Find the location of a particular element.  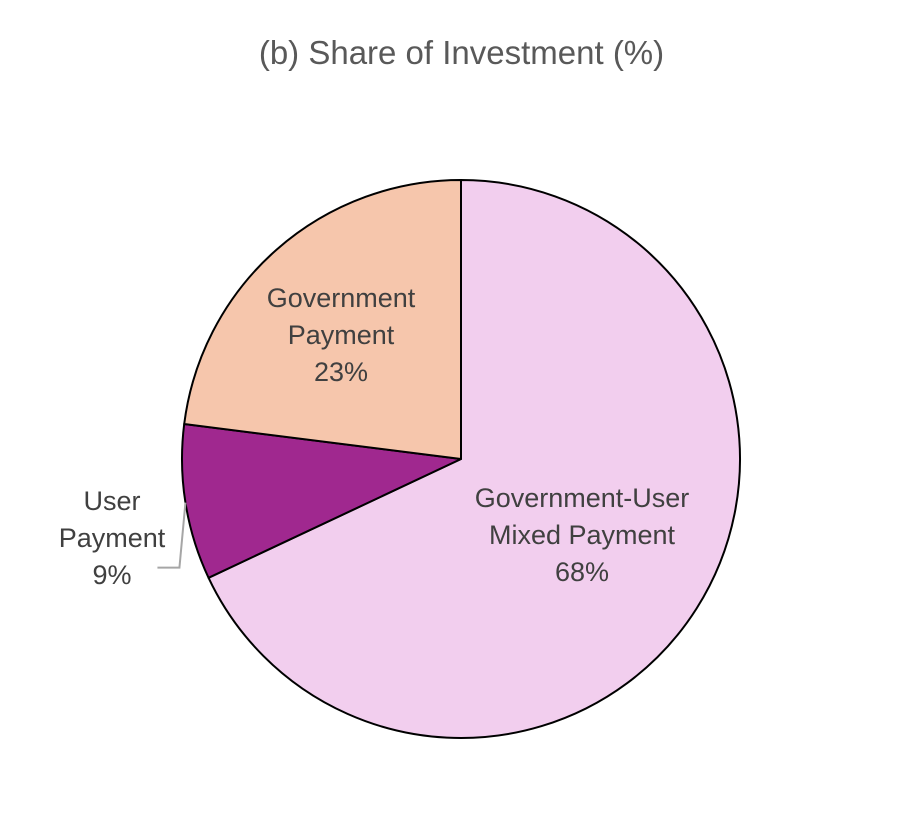

slice-label-government-payment: Government Payment 23% is located at coordinates (341, 335).